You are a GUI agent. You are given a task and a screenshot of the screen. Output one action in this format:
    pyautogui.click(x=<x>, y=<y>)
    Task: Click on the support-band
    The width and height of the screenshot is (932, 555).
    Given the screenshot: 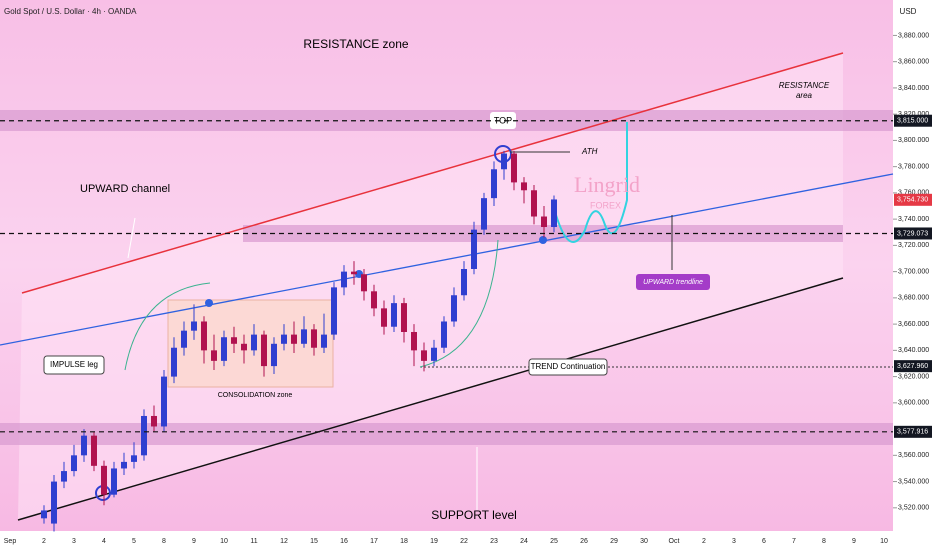 What is the action you would take?
    pyautogui.click(x=446, y=434)
    